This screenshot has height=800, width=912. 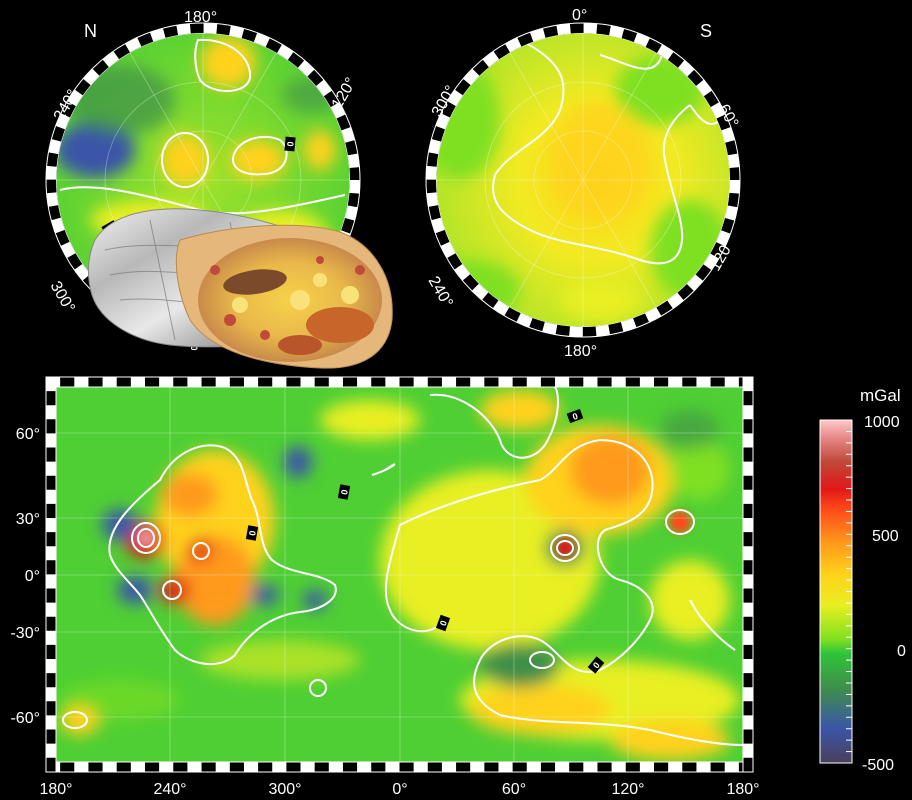 What do you see at coordinates (28, 434) in the screenshot?
I see `lat-label-60: 60°` at bounding box center [28, 434].